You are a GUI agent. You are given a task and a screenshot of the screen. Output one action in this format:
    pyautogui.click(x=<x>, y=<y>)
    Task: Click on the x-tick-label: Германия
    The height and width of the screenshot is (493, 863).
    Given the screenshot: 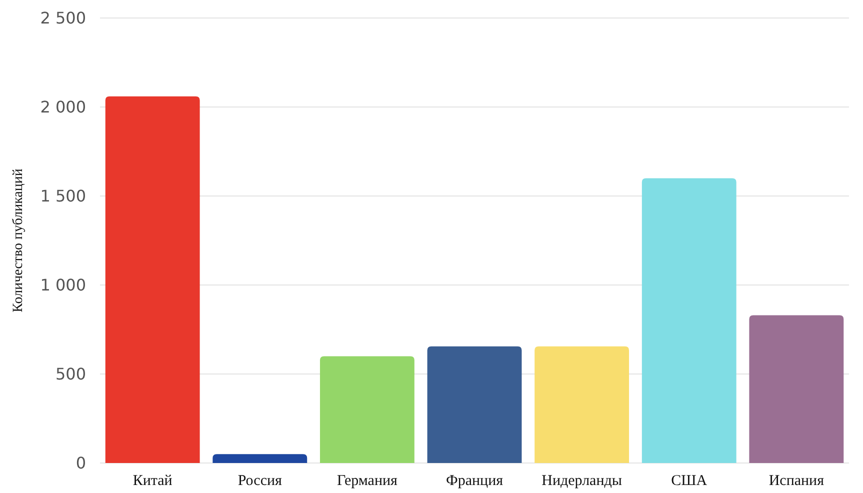 What is the action you would take?
    pyautogui.click(x=367, y=481)
    